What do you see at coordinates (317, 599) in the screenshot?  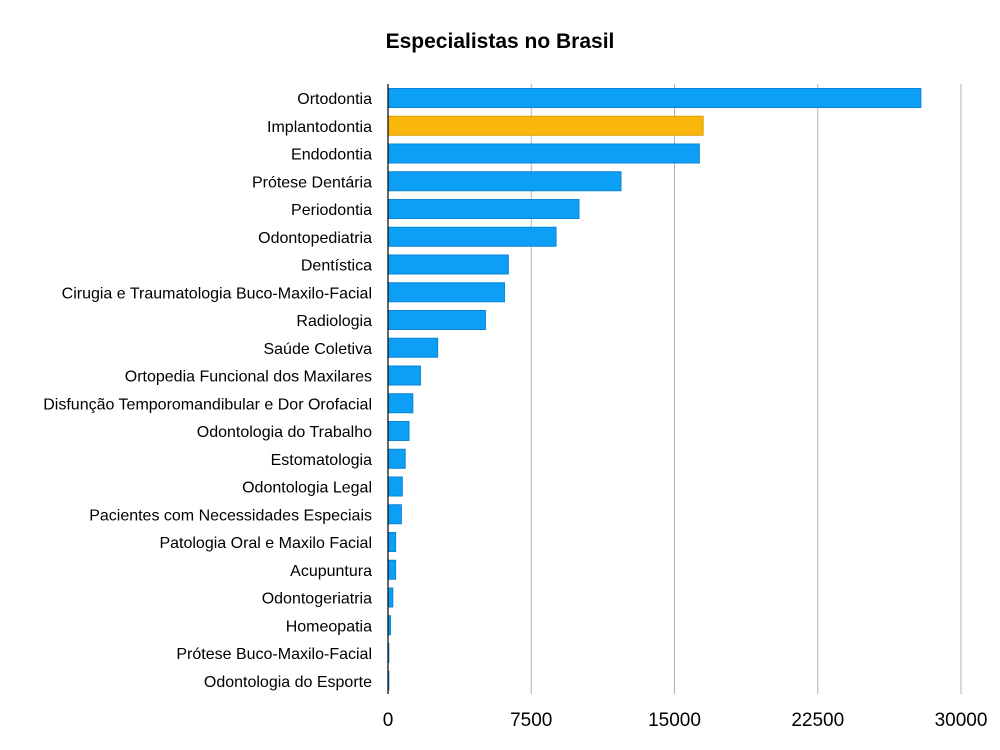 I see `category-label-18: Odontogeriatria` at bounding box center [317, 599].